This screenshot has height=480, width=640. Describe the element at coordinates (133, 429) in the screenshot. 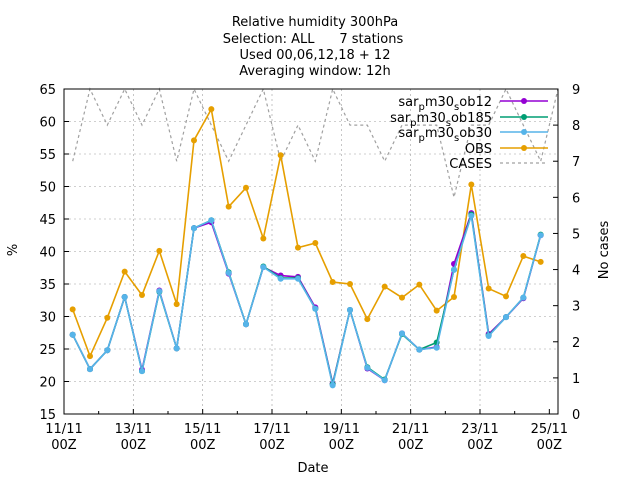

I see `x-tick-label-date: 13/11` at that location.